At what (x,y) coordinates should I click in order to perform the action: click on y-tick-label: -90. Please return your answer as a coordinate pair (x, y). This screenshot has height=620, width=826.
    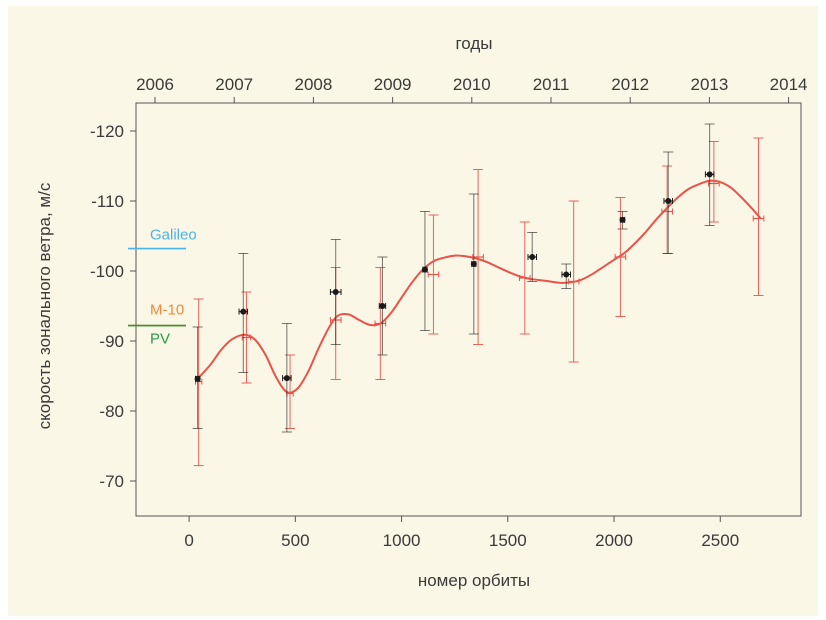
    Looking at the image, I should click on (111, 341).